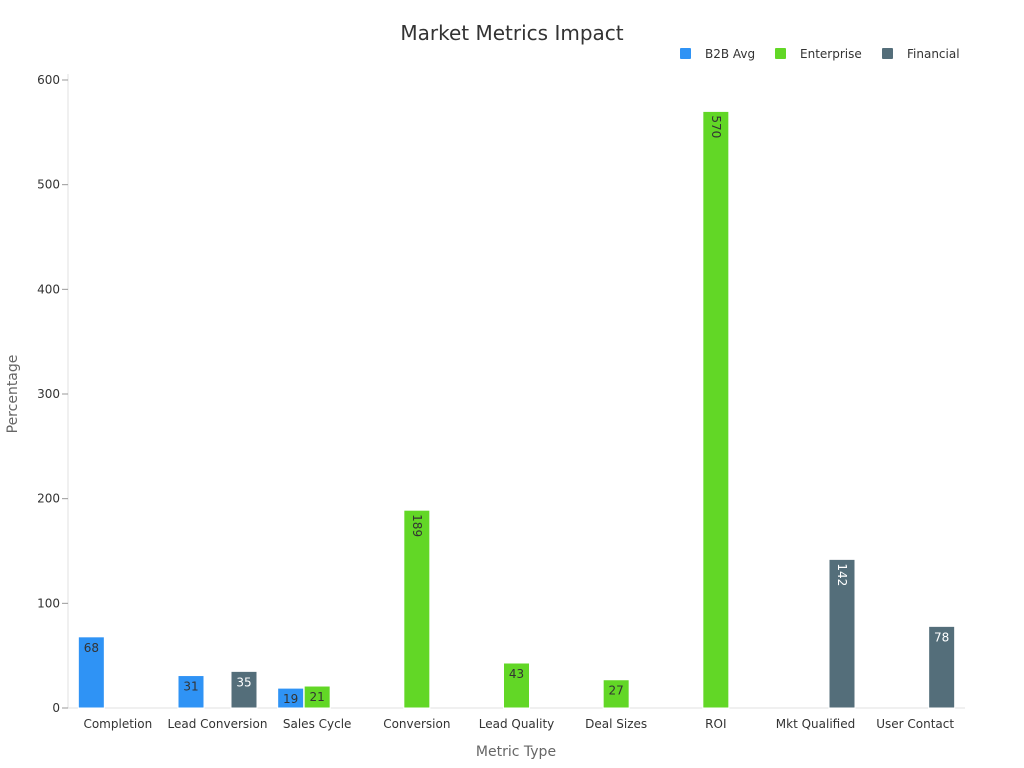 This screenshot has width=1024, height=768. Describe the element at coordinates (511, 33) in the screenshot. I see `chart-title: Market Metrics Impact` at that location.